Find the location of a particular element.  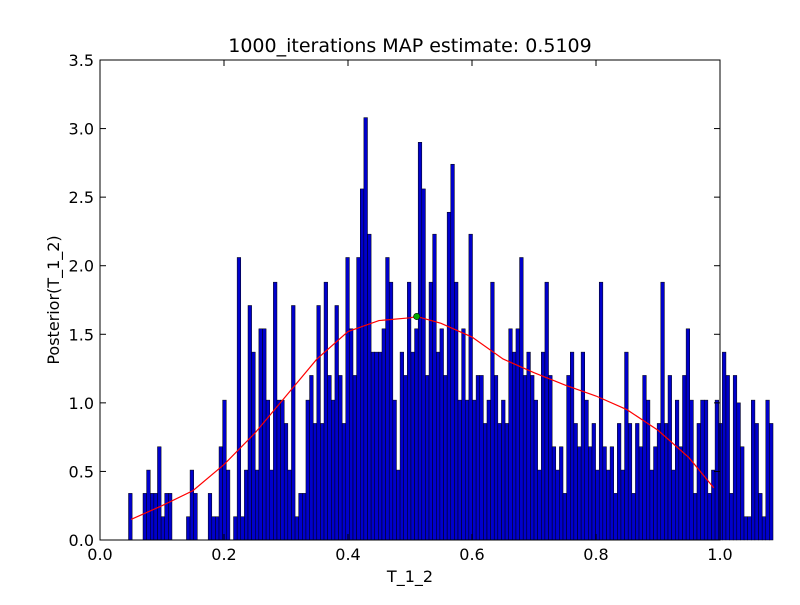

x-tick-label: 0.8 is located at coordinates (595, 554).